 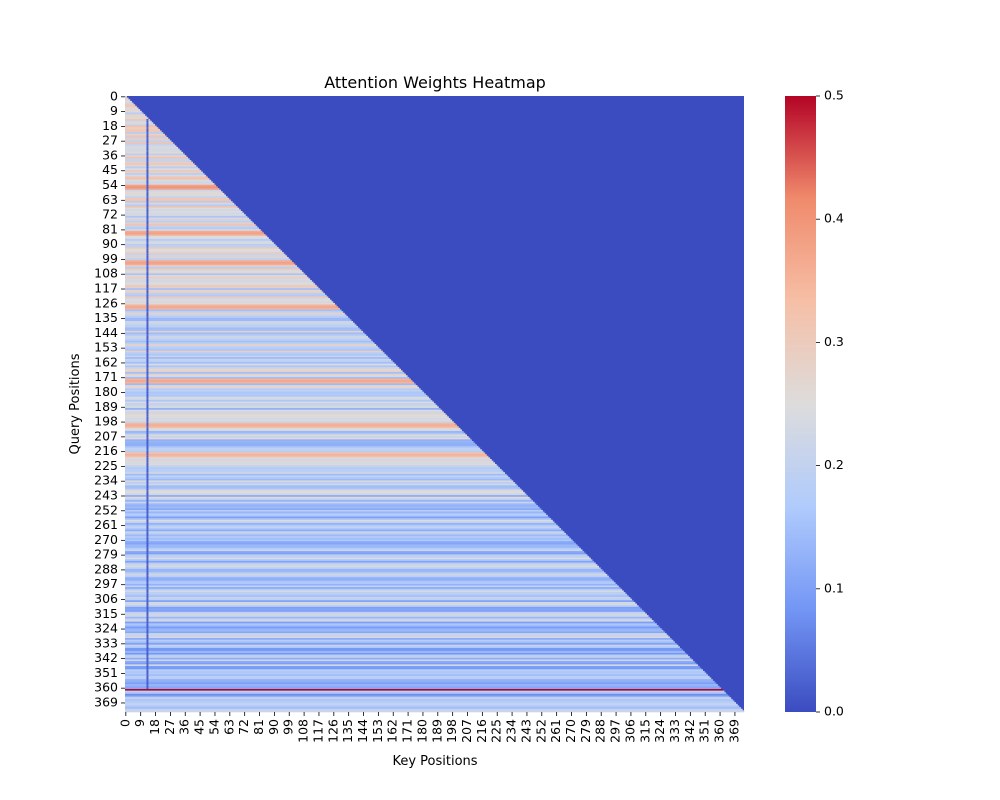 I want to click on y-tick-label: 351, so click(x=106, y=672).